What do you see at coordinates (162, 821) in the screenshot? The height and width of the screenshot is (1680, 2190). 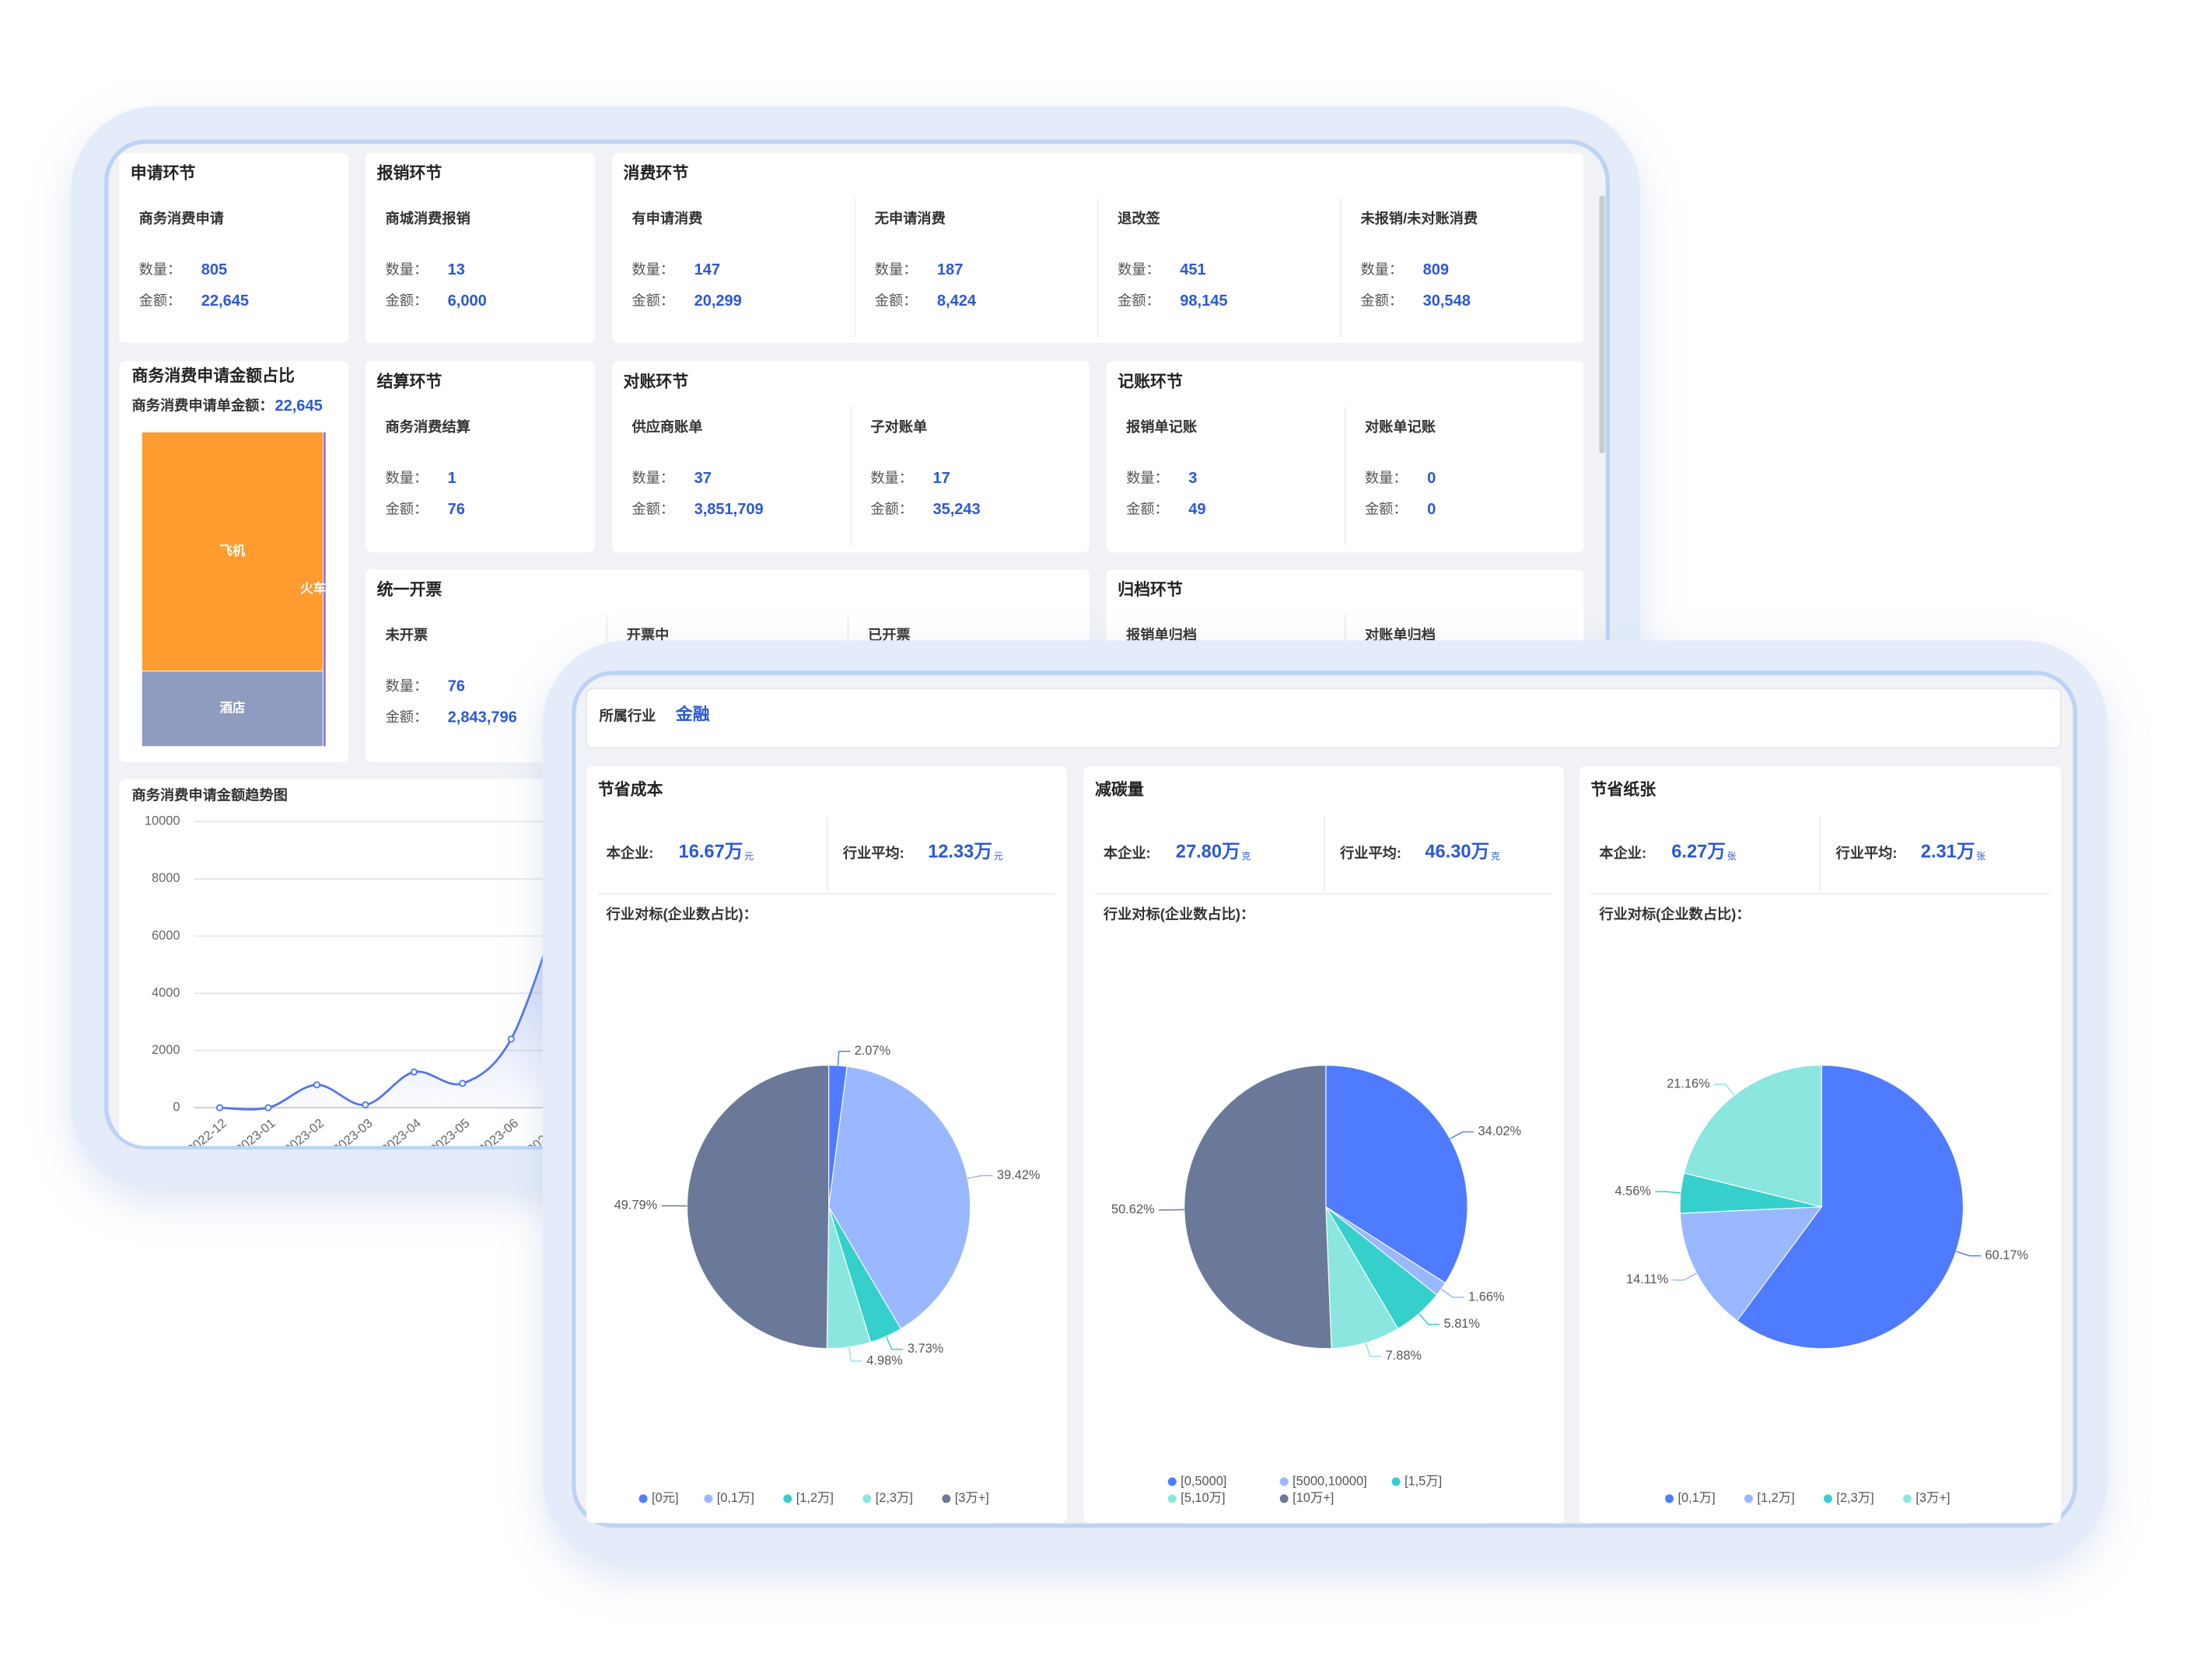 I see `y-tick-label: 10000` at bounding box center [162, 821].